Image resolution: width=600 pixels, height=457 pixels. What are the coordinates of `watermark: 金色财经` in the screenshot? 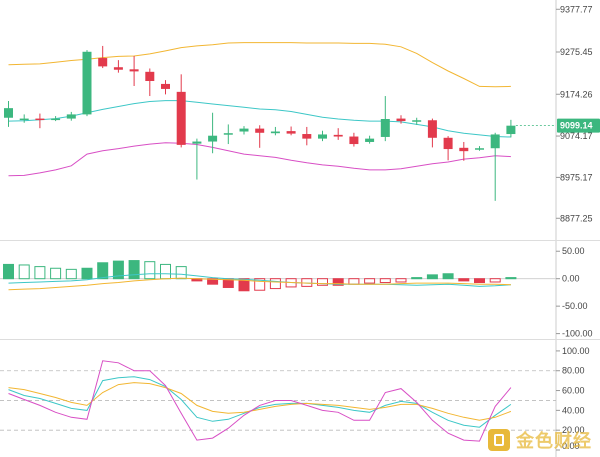 It's located at (542, 440).